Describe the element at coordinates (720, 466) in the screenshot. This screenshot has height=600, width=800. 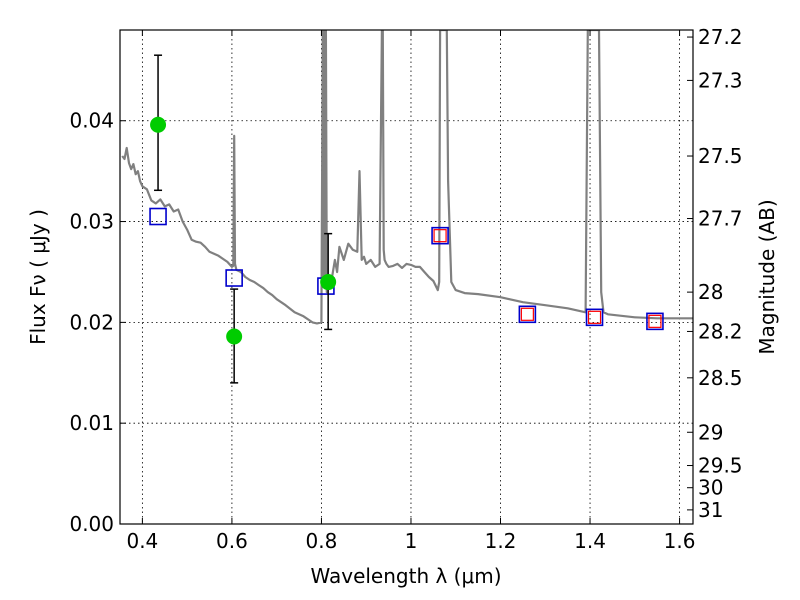
I see `magnitude-tick-label: 29.5` at that location.